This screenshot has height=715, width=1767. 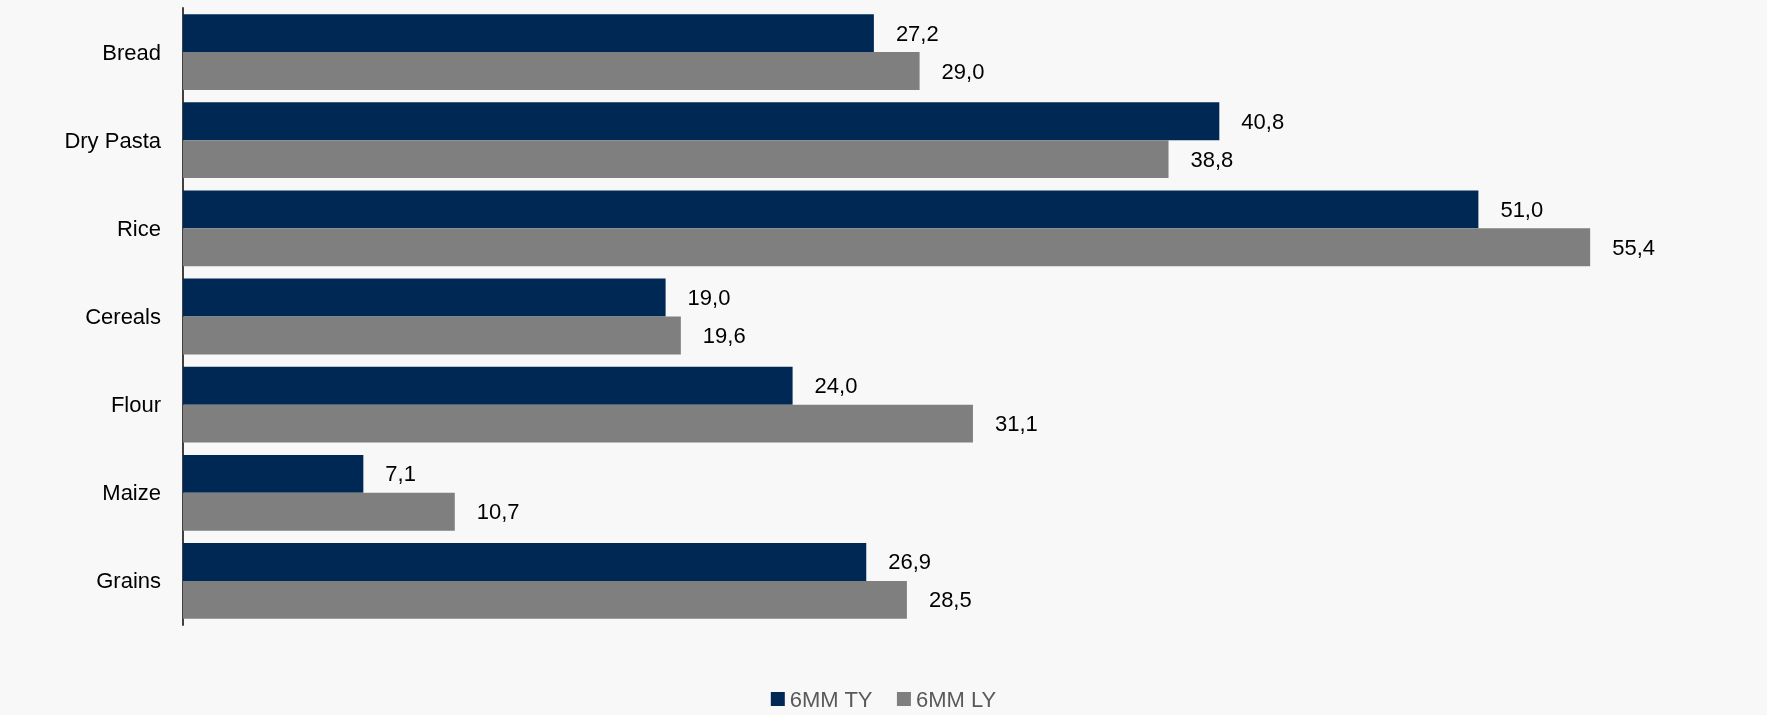 I want to click on data-label: 29,0, so click(x=963, y=71).